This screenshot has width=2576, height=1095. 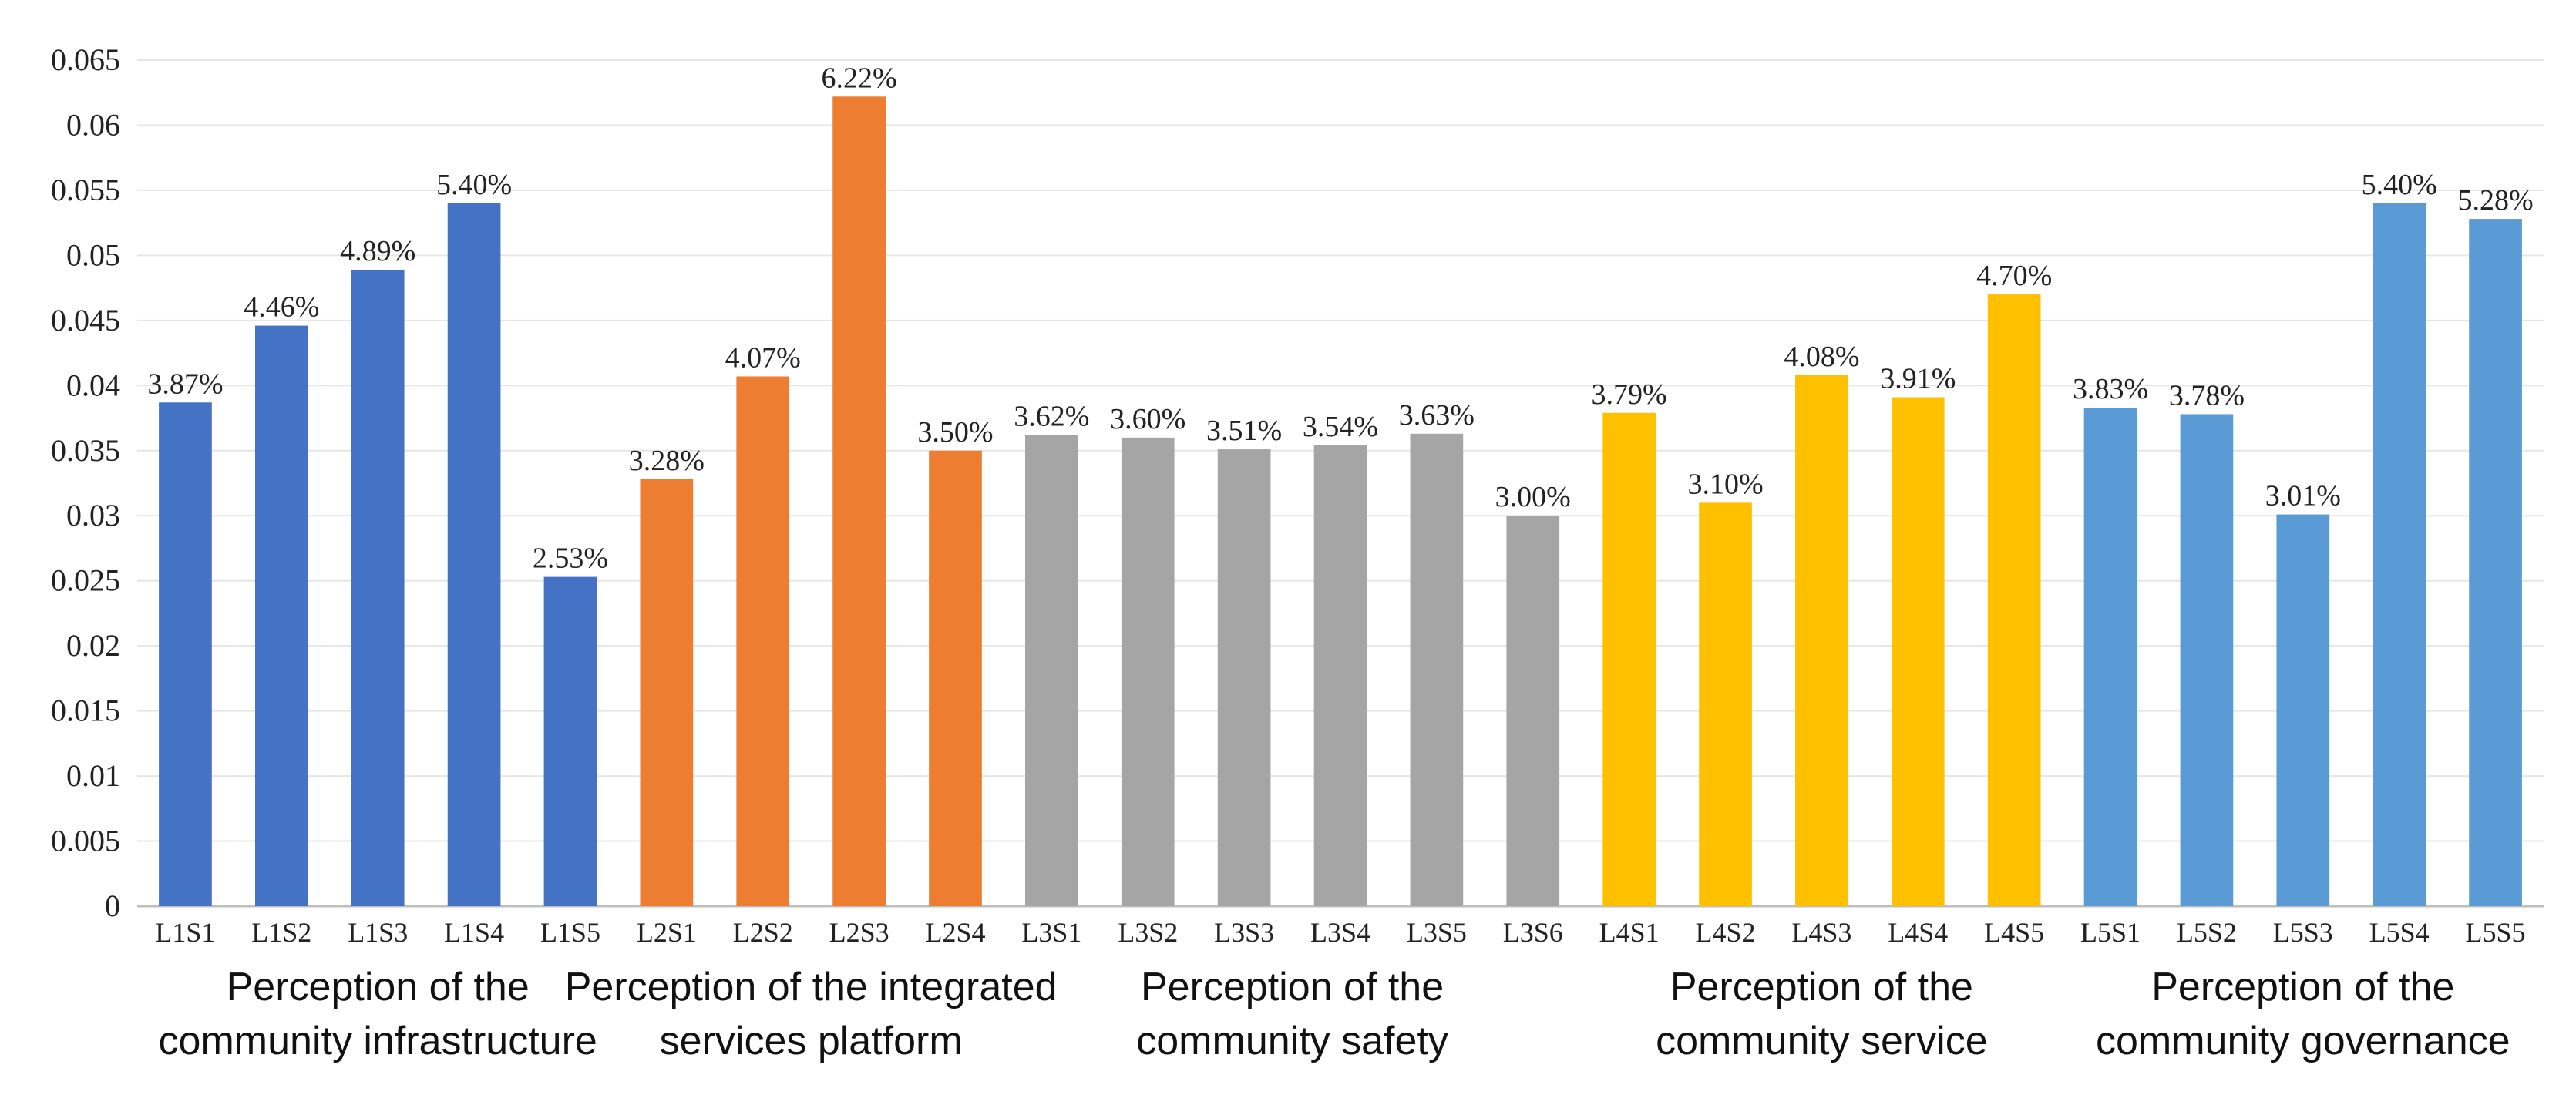 What do you see at coordinates (1051, 932) in the screenshot?
I see `x-tick-label: L3S1` at bounding box center [1051, 932].